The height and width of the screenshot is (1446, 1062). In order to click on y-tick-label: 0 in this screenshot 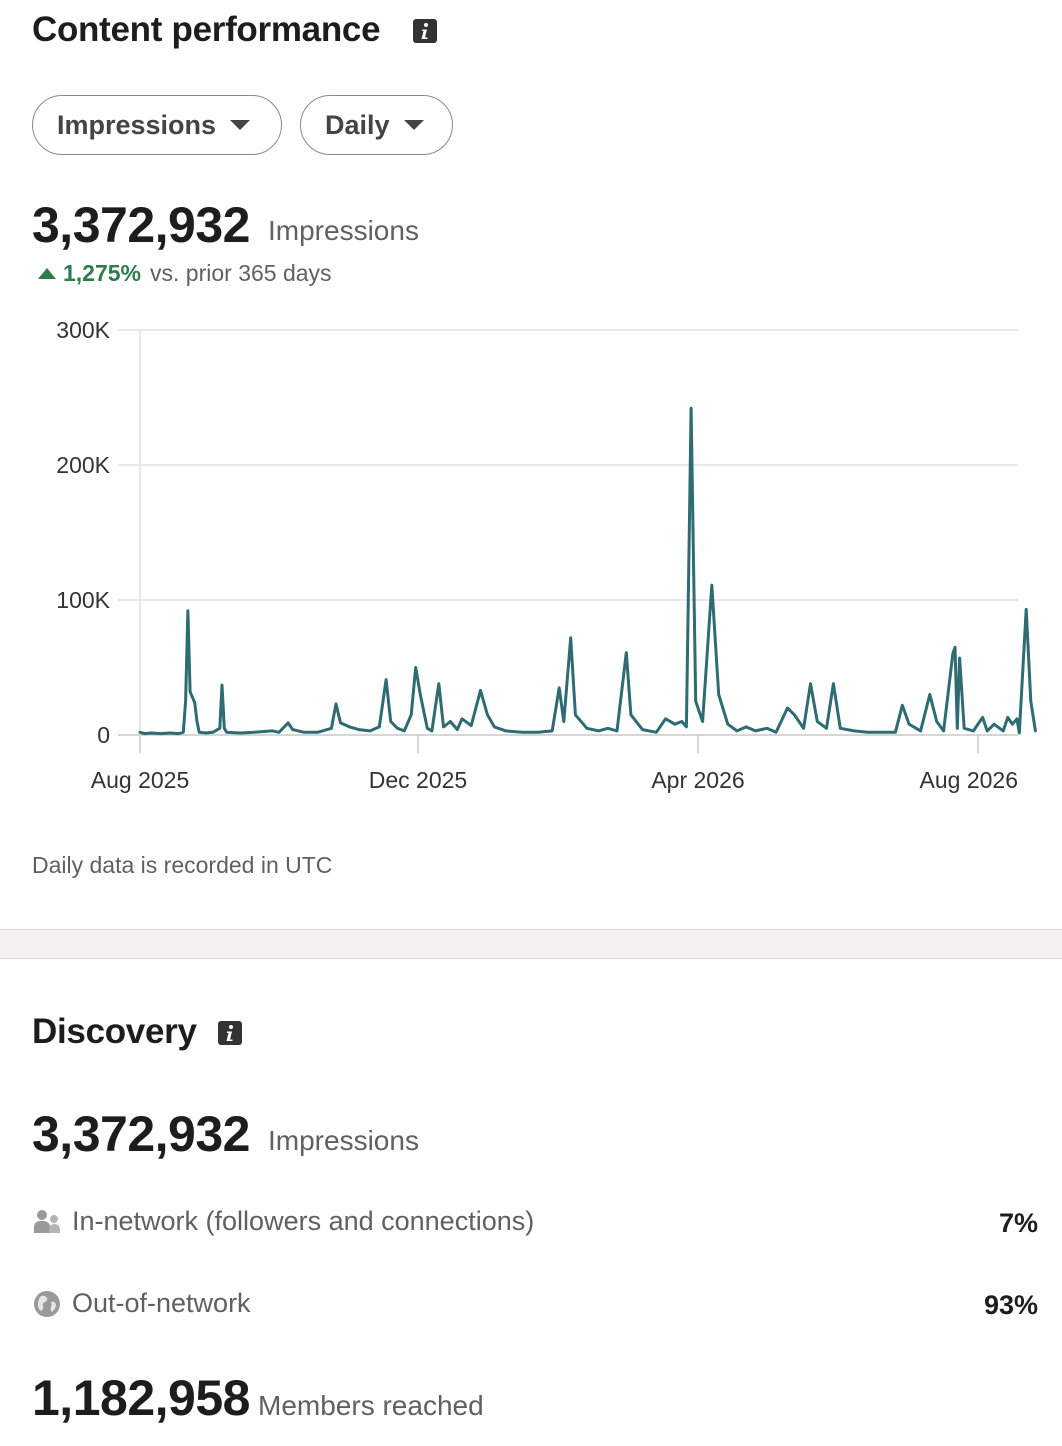, I will do `click(103, 735)`.